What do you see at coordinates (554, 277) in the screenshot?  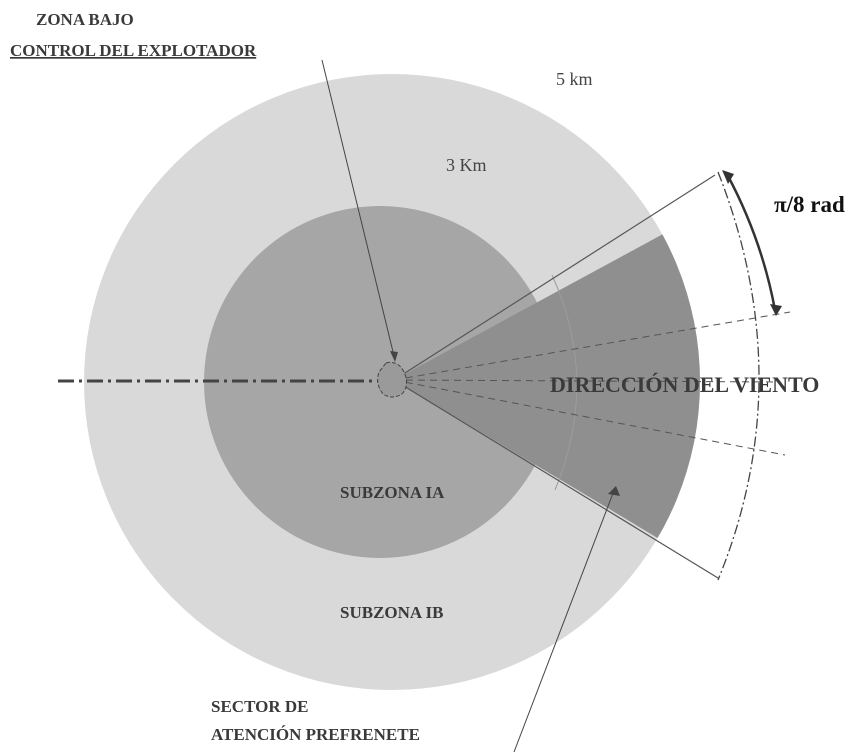 I see `sector-edge-upper` at bounding box center [554, 277].